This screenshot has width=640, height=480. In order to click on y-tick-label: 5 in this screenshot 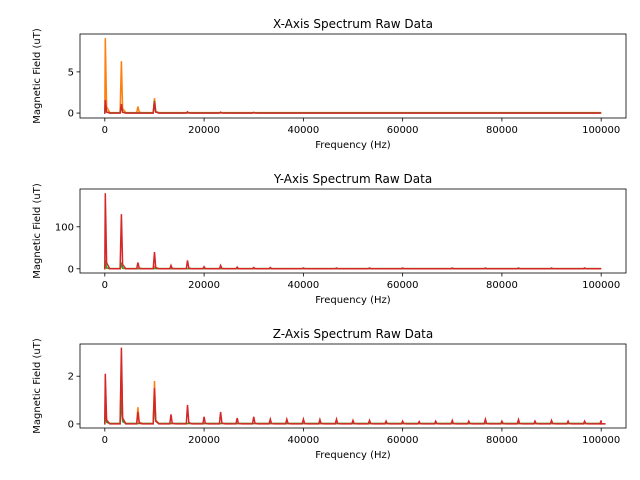, I will do `click(71, 72)`.